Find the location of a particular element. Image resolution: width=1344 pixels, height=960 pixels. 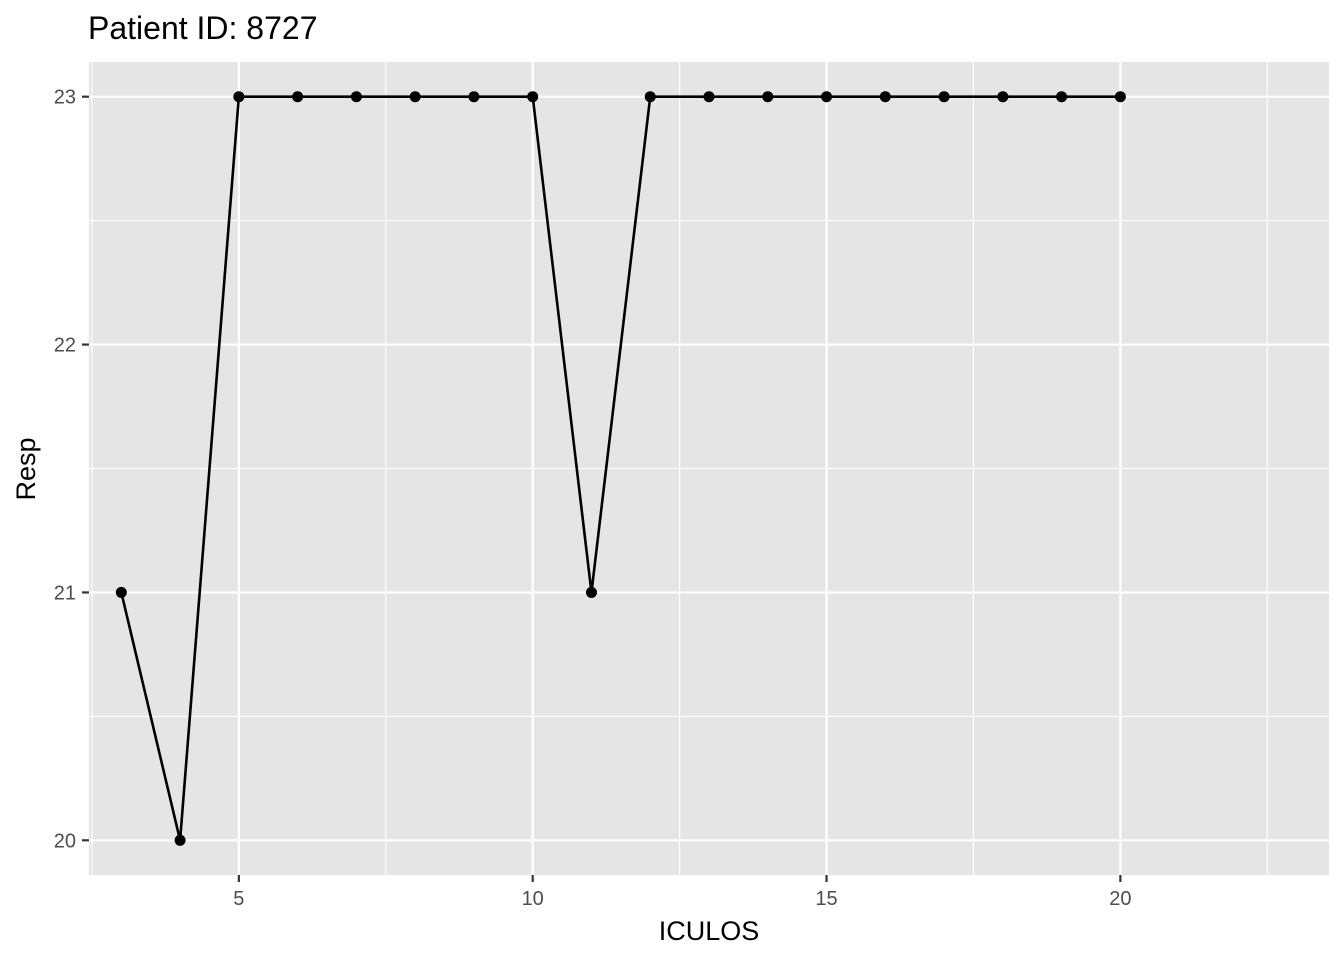

y-axis-title: Resp is located at coordinates (26, 468).